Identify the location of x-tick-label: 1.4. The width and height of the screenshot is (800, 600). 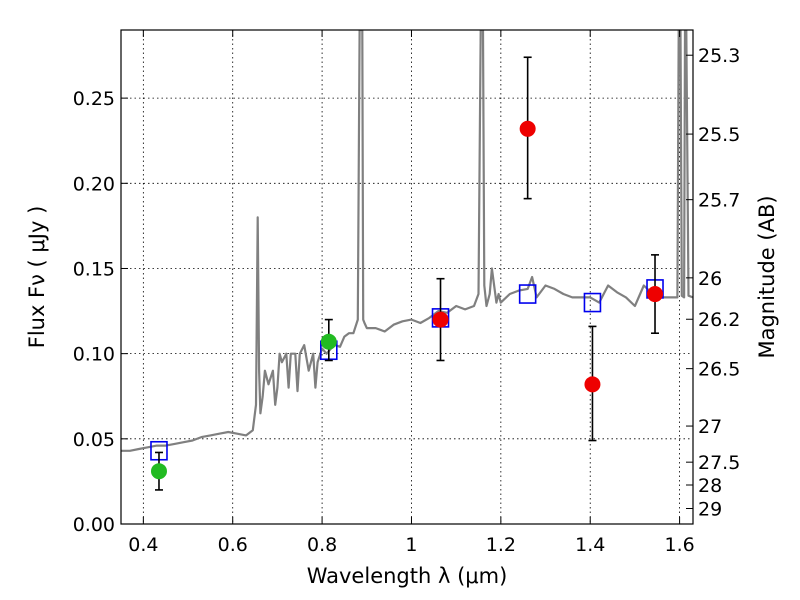
(590, 545).